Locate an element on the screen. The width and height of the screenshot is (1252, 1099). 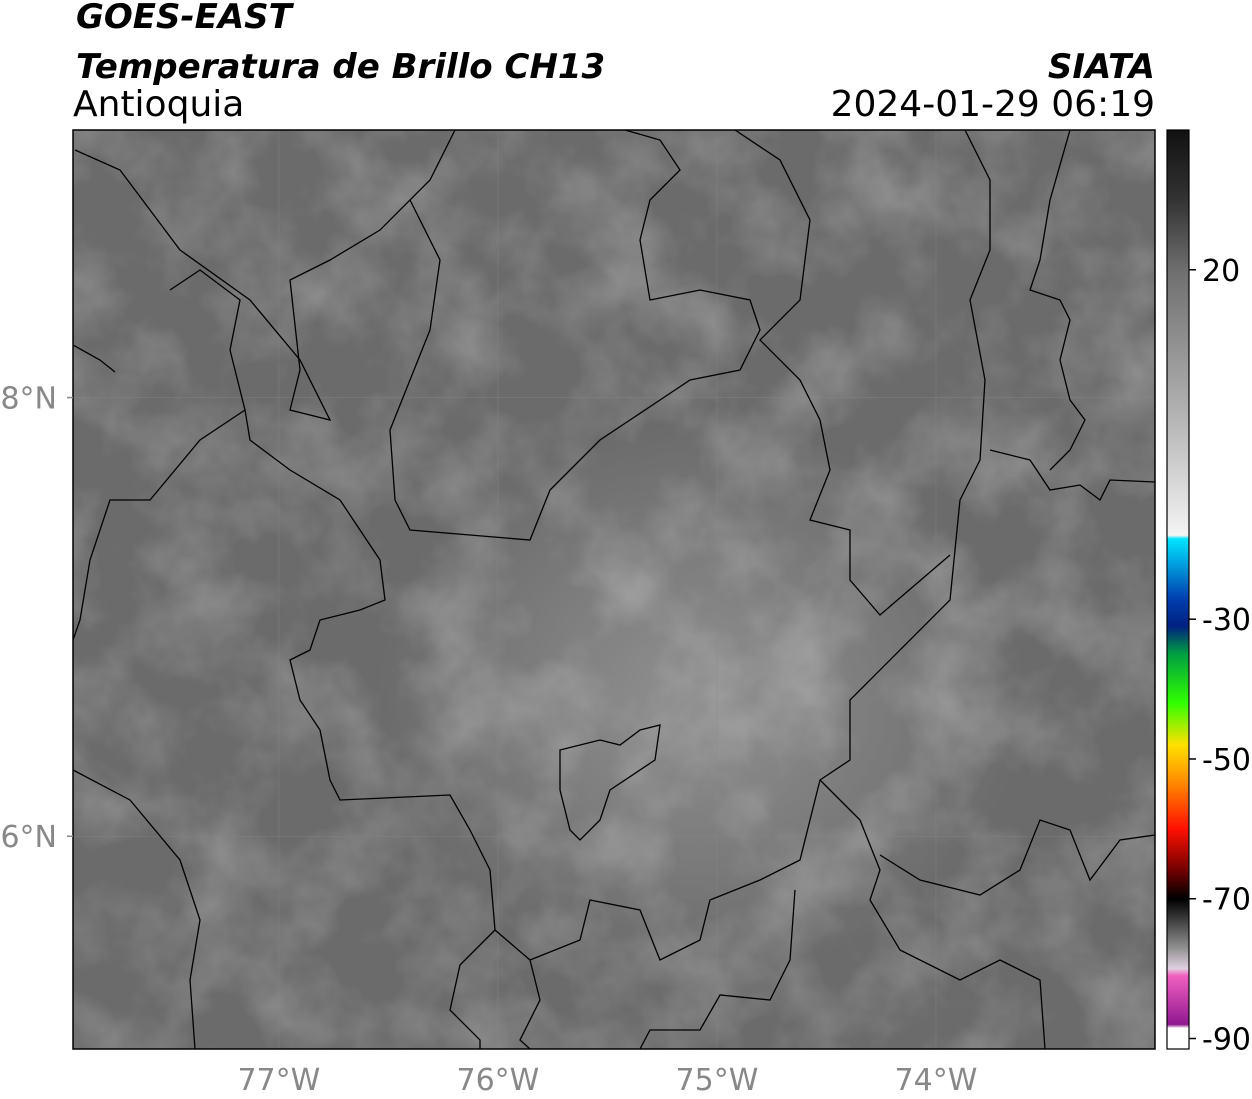
lon-tick-label: 76°W is located at coordinates (497, 1080).